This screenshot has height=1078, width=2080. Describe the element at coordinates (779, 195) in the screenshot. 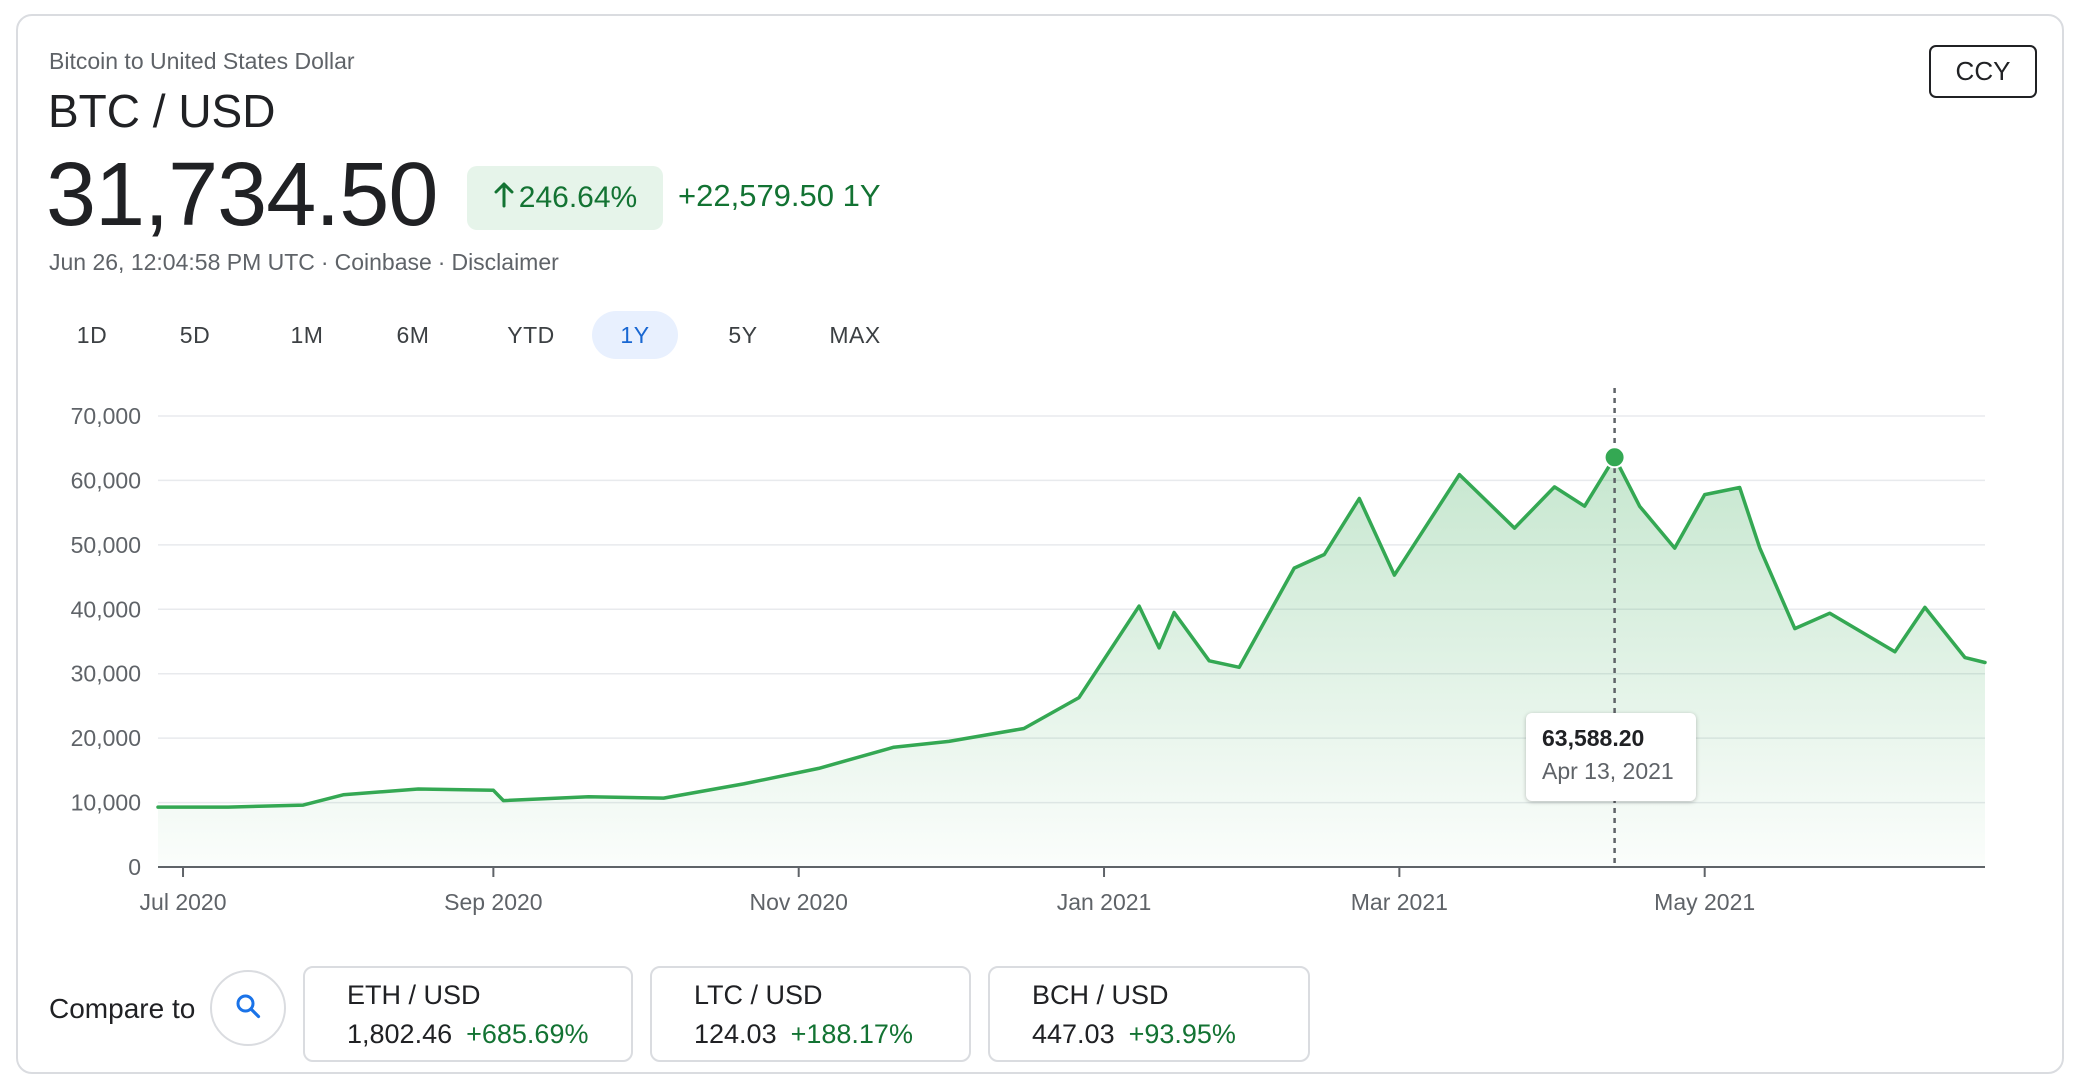

I see `absolute-change: +22,579.50 1Y` at that location.